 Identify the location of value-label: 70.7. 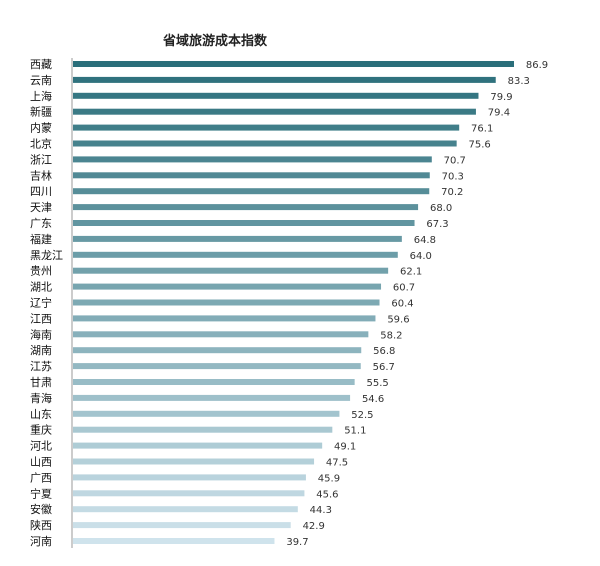
(455, 160).